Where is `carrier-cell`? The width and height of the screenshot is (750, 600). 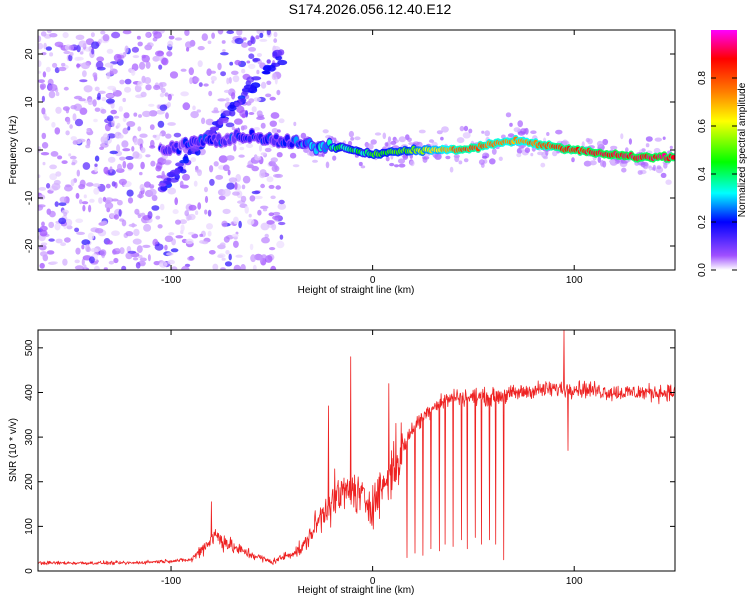 carrier-cell is located at coordinates (276, 137).